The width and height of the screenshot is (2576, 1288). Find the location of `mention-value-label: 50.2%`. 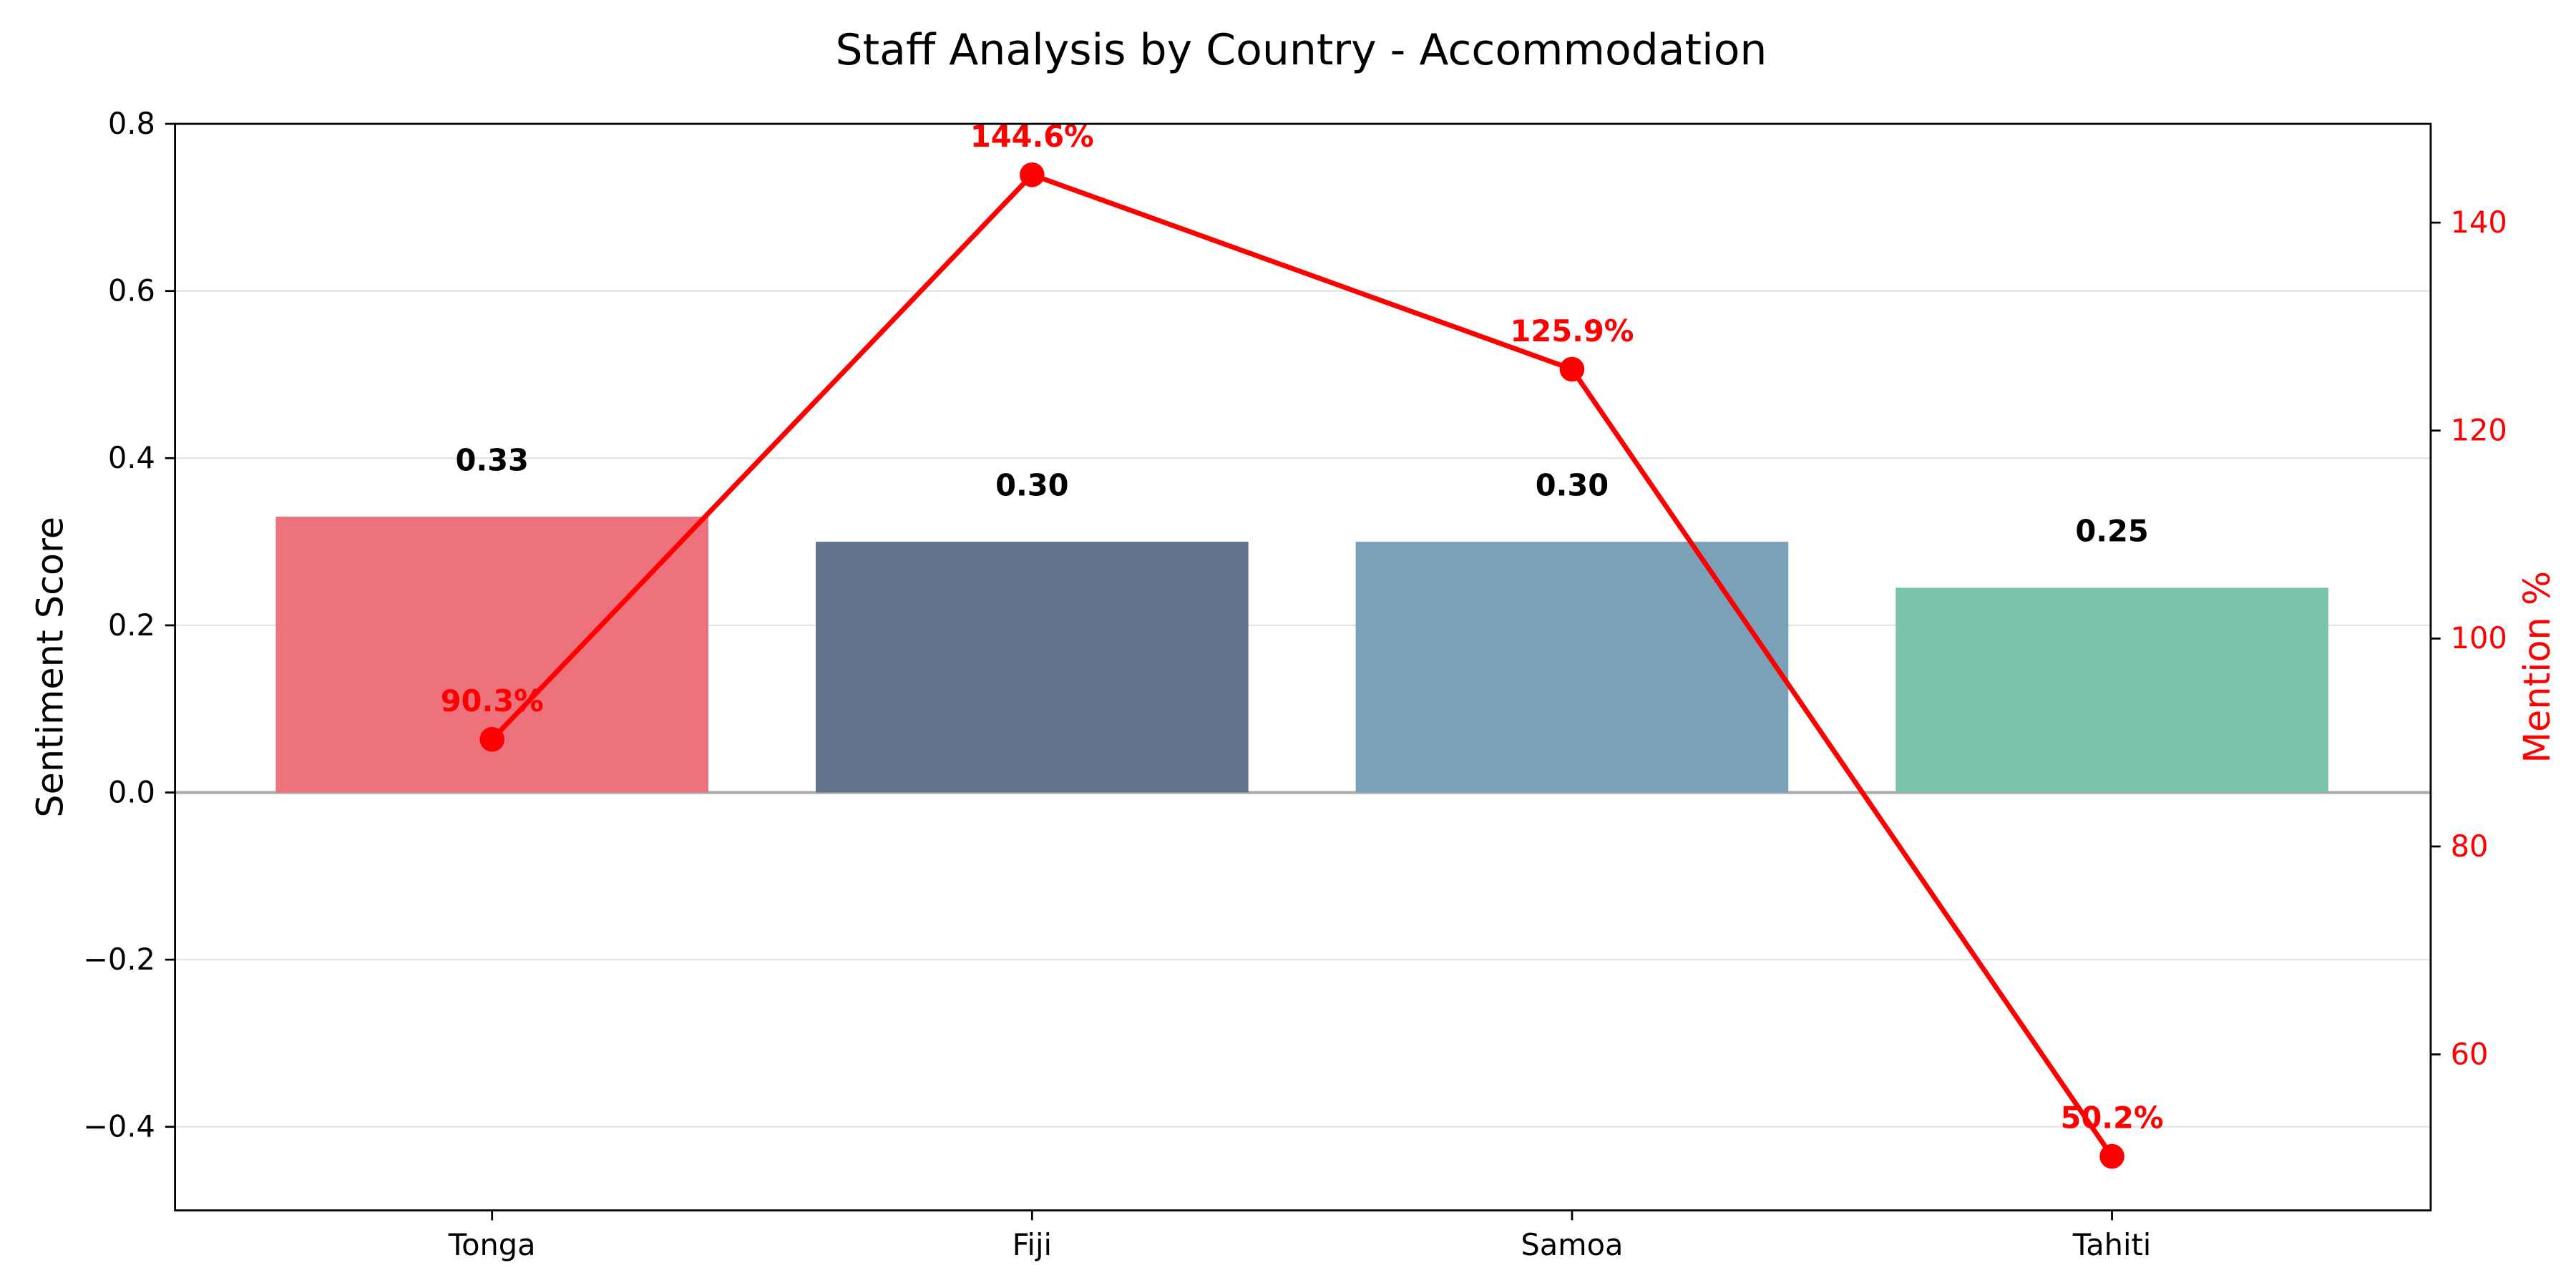

mention-value-label: 50.2% is located at coordinates (2112, 1118).